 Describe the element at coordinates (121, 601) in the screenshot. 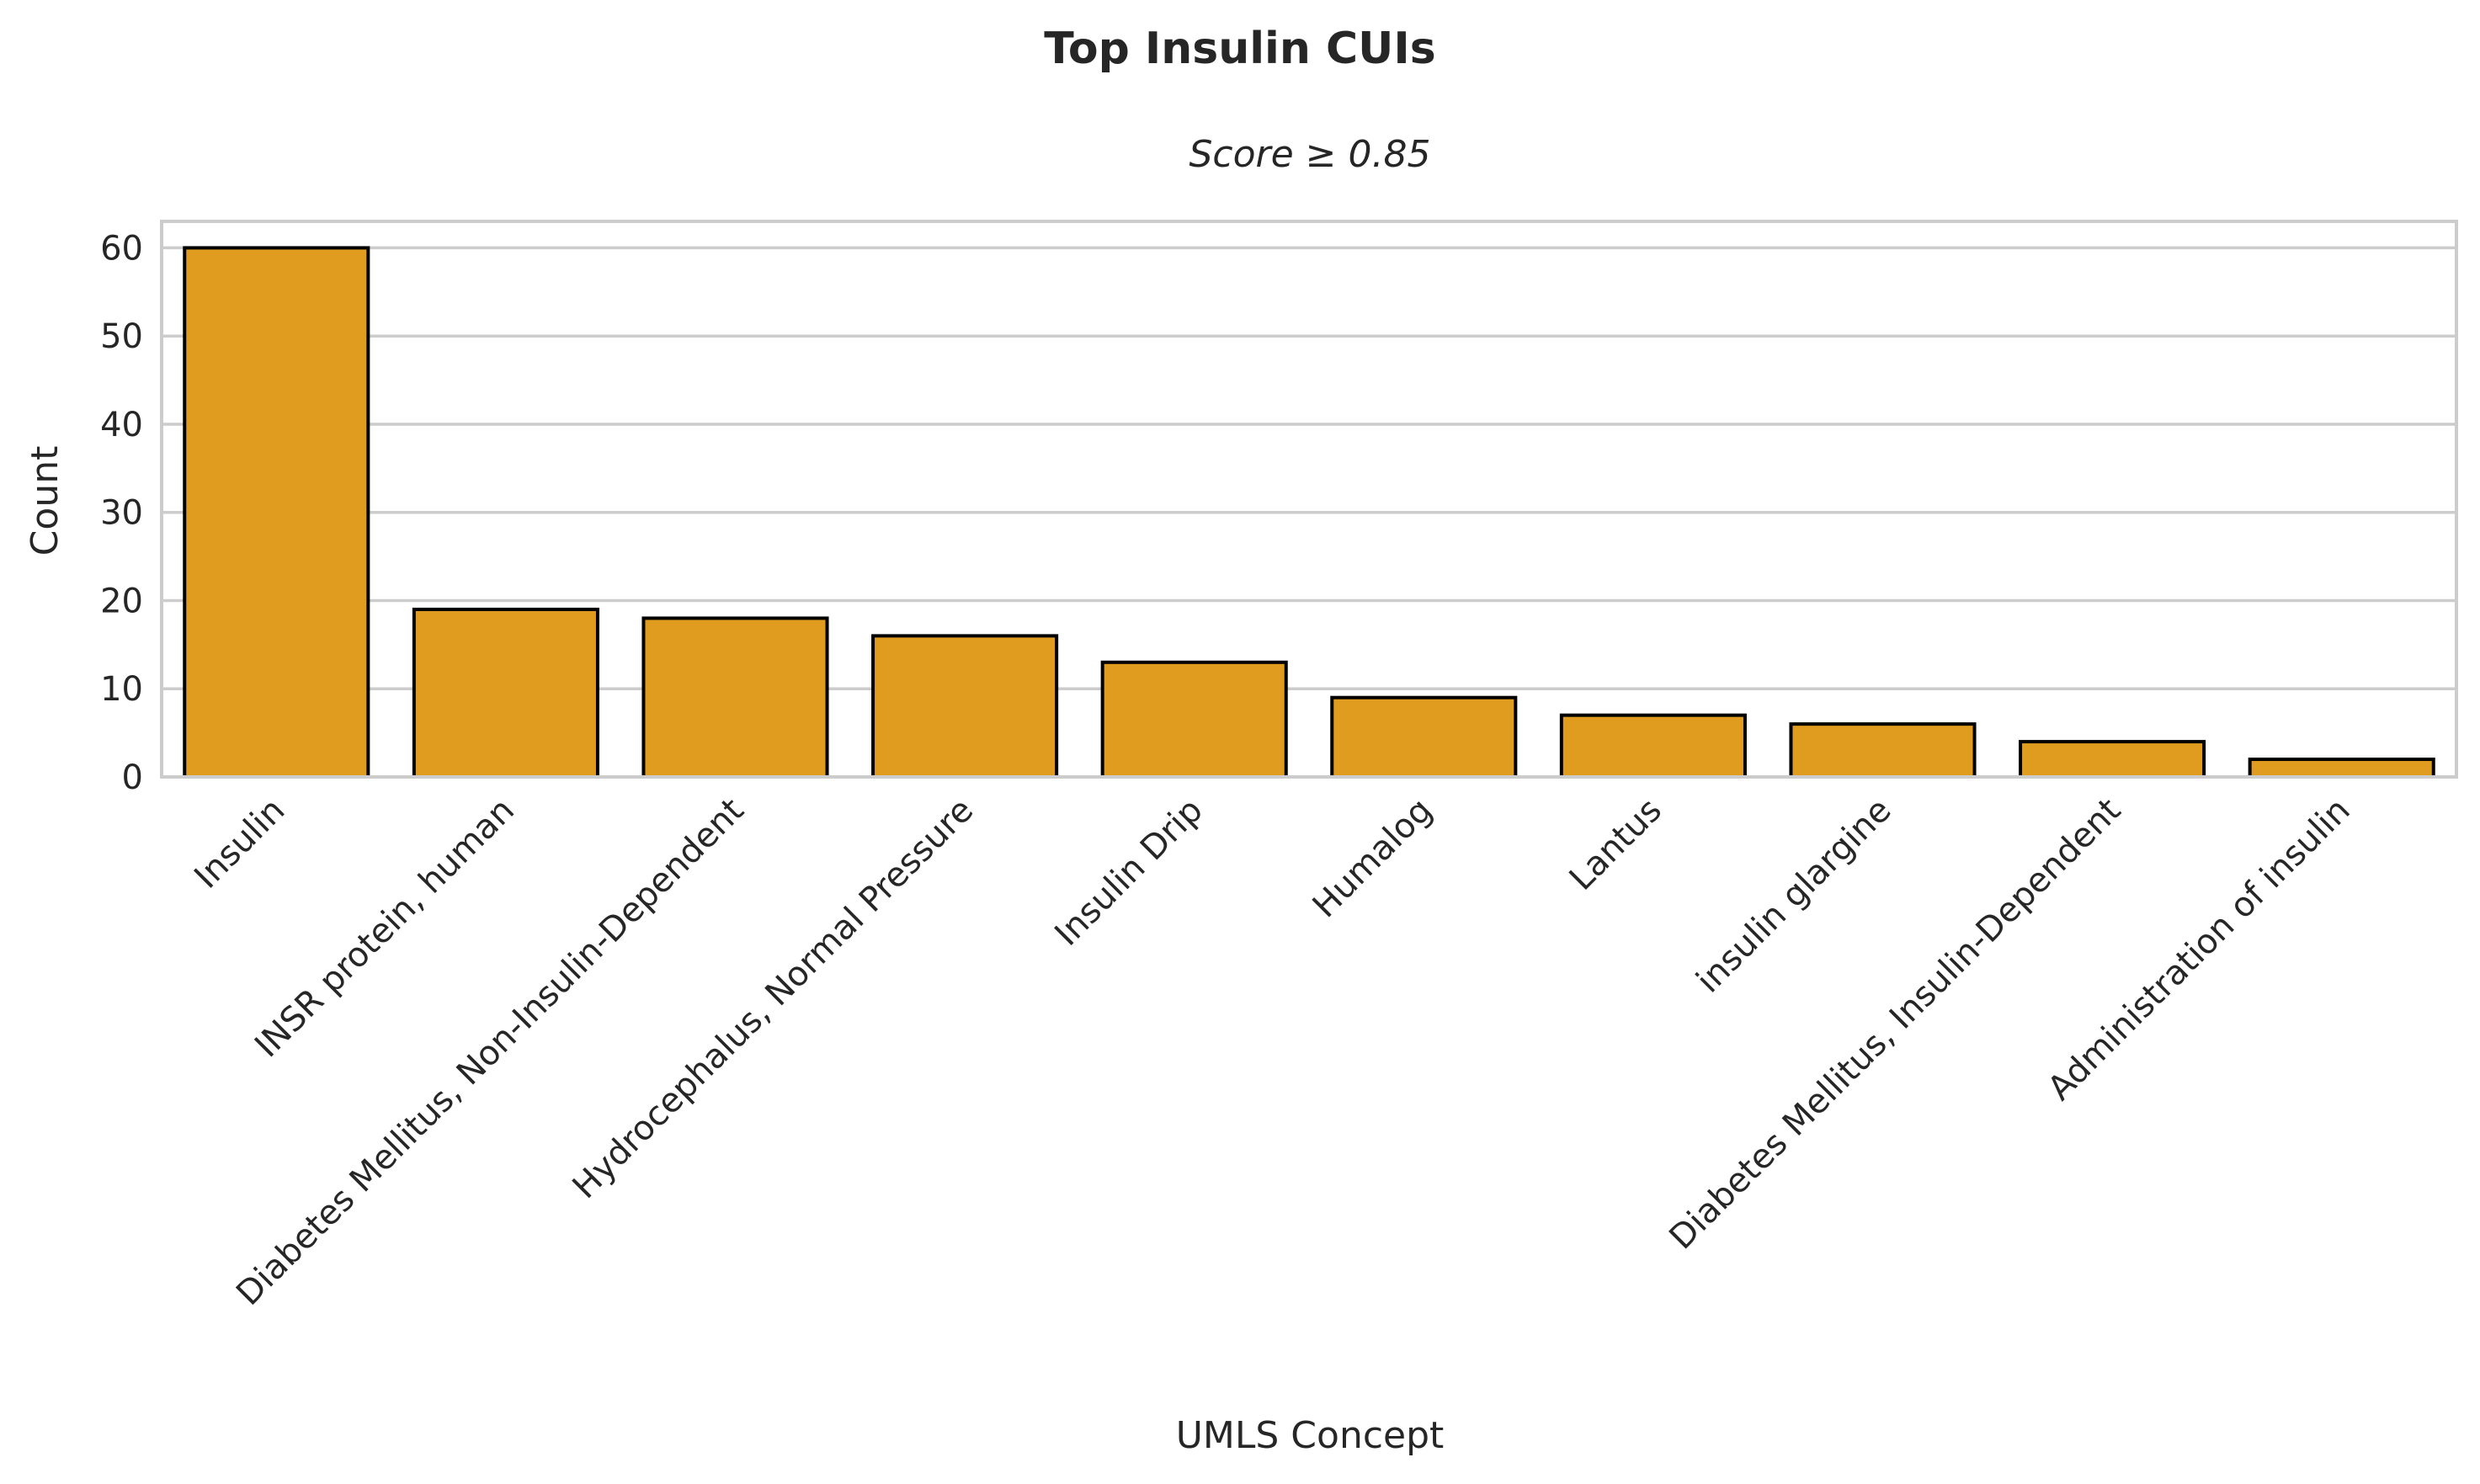

I see `y-tick-label: 20` at that location.